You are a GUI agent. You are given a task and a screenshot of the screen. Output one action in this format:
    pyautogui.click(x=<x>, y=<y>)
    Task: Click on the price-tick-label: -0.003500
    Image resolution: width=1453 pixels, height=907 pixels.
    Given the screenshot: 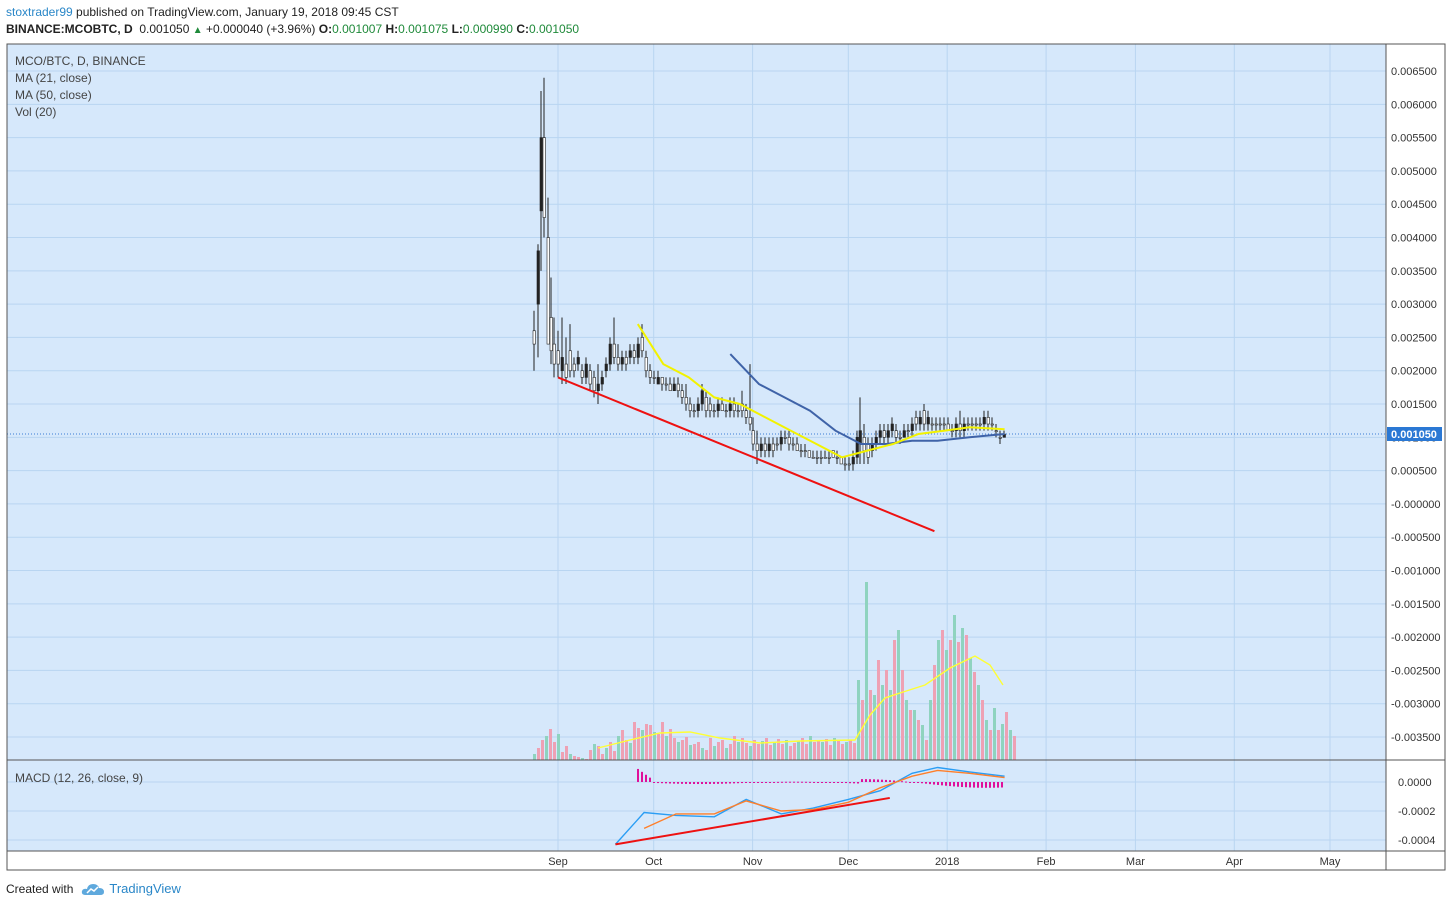 What is the action you would take?
    pyautogui.click(x=1416, y=738)
    